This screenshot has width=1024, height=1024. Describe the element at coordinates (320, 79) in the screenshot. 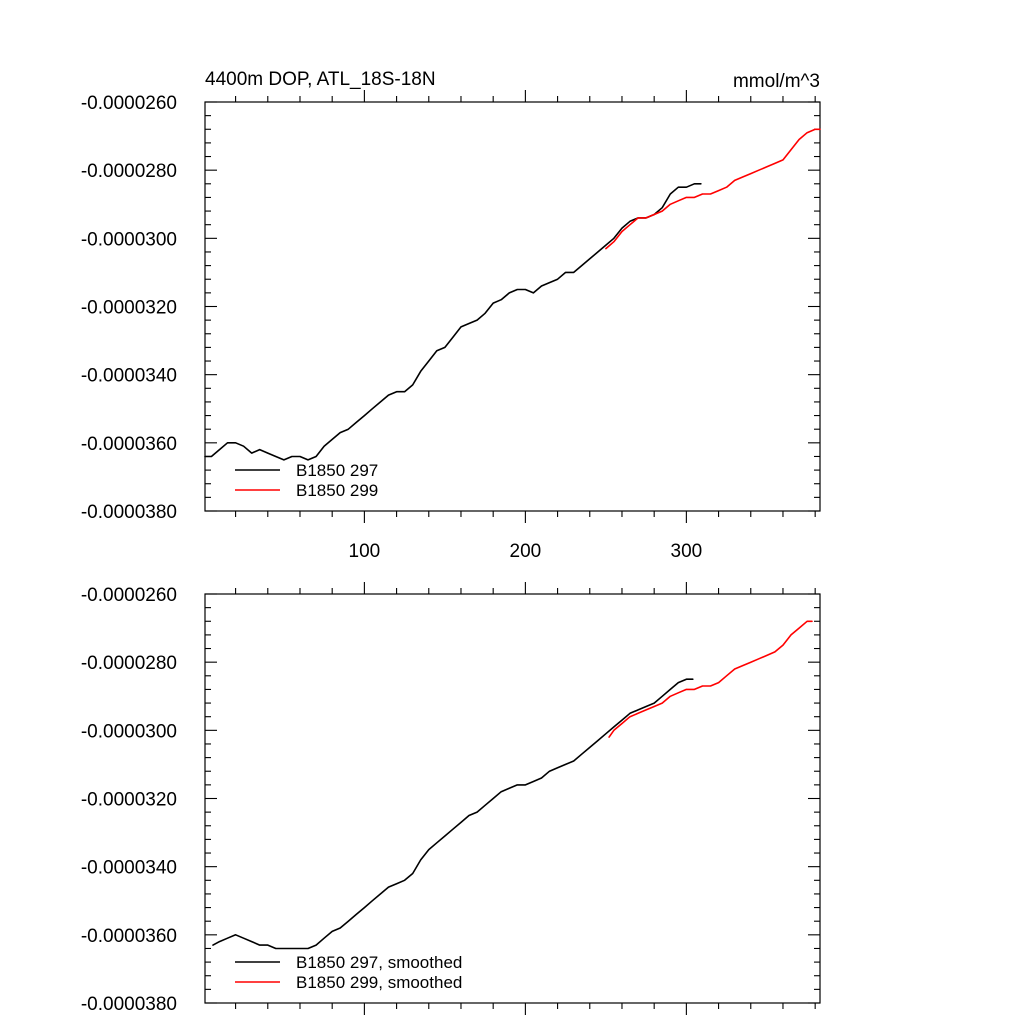

I see `chart-title: 4400m DOP, ATL_18S-18N` at that location.